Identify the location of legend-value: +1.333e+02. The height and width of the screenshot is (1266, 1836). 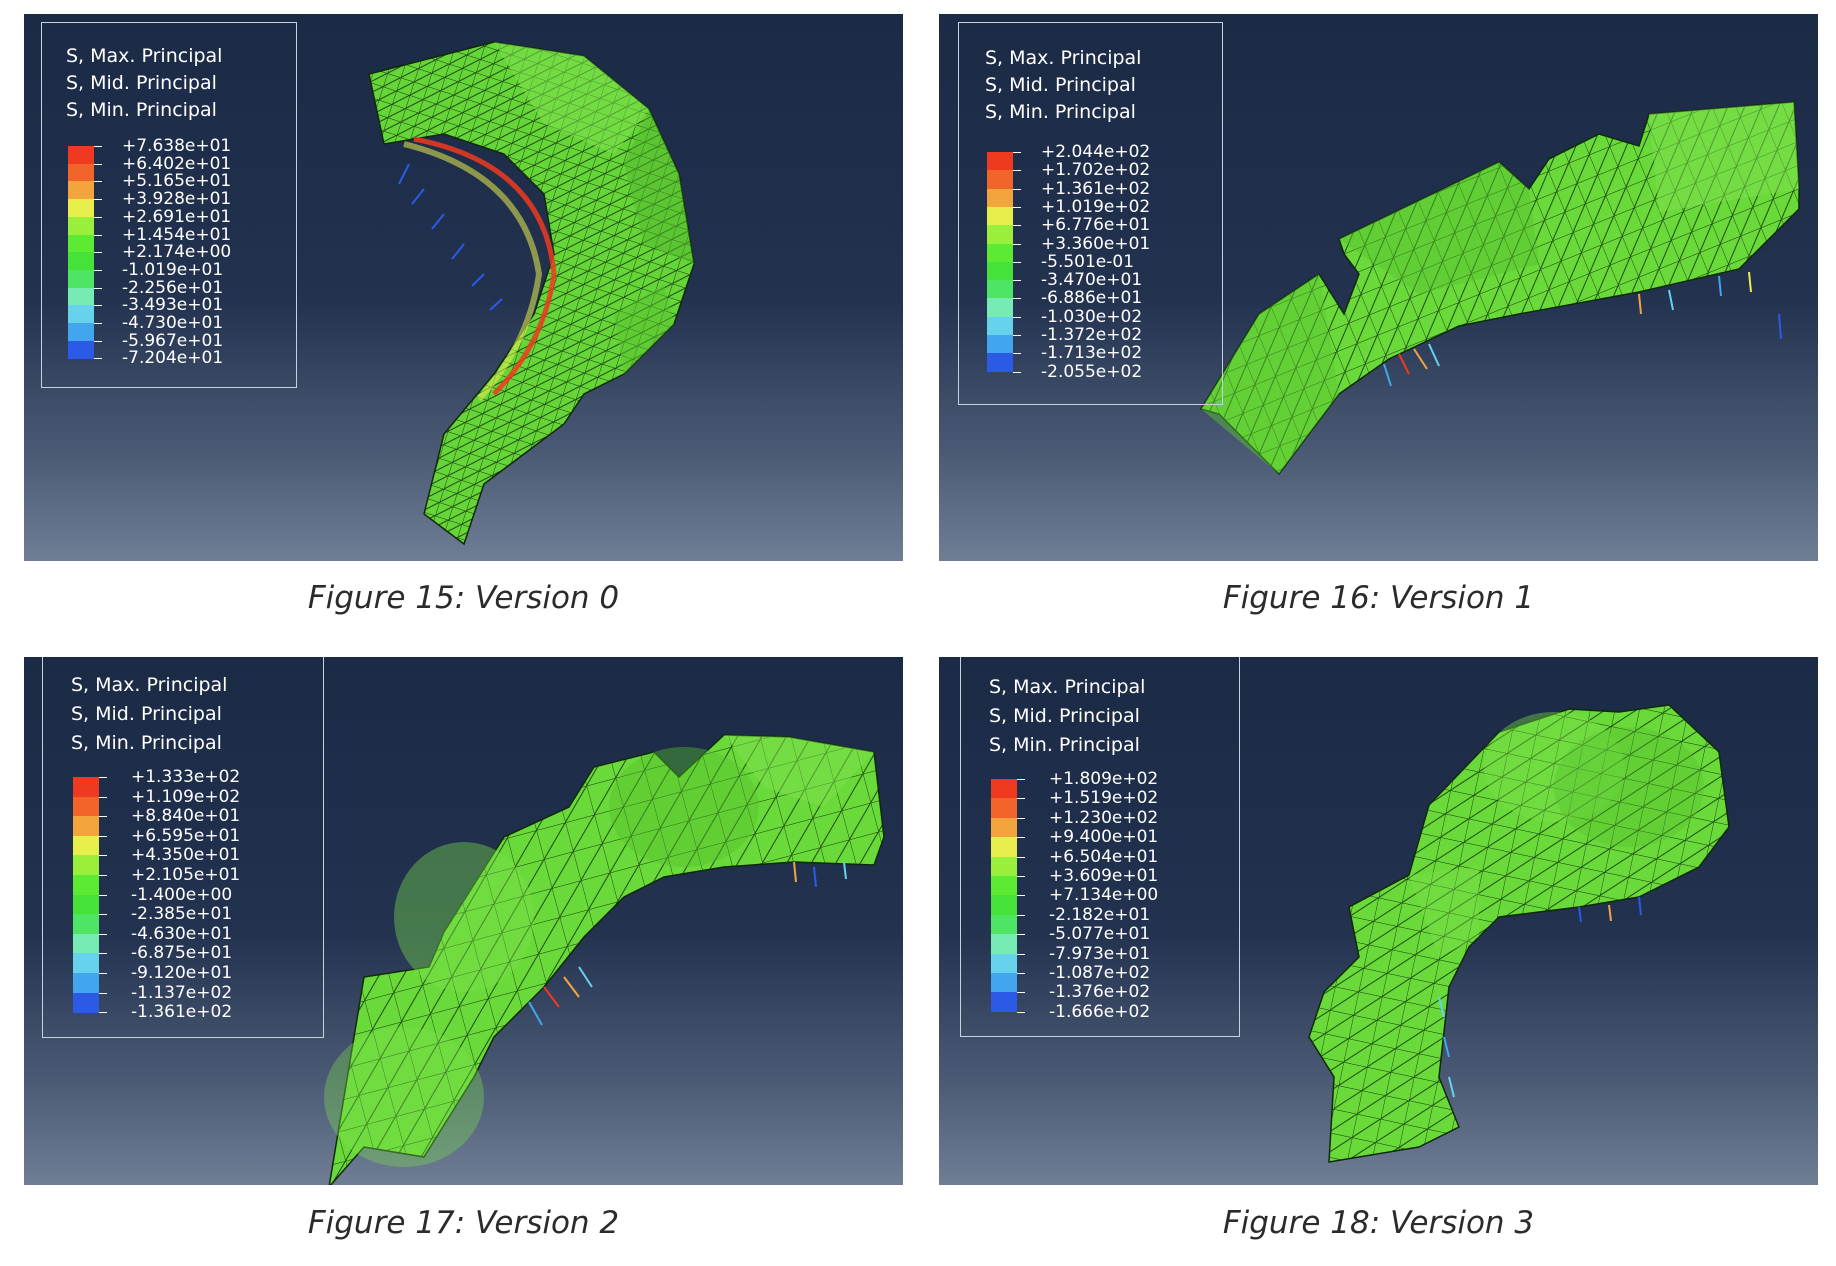
(186, 777).